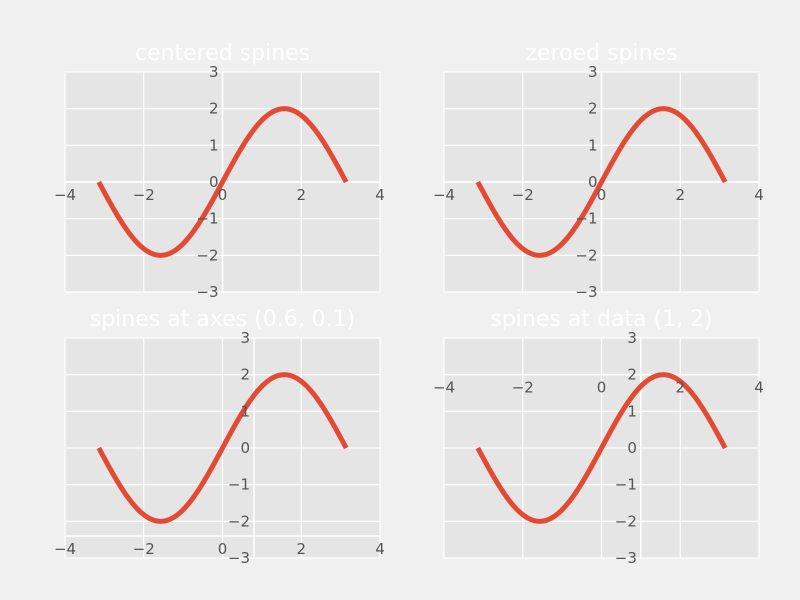 Image resolution: width=800 pixels, height=600 pixels. What do you see at coordinates (222, 53) in the screenshot?
I see `subplot-title: centered spines` at bounding box center [222, 53].